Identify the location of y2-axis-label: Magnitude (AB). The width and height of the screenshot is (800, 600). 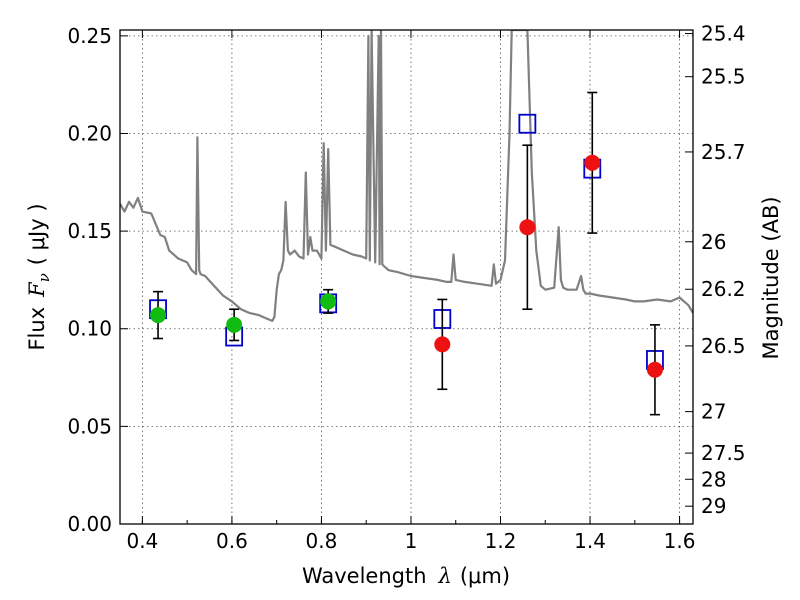
(771, 277).